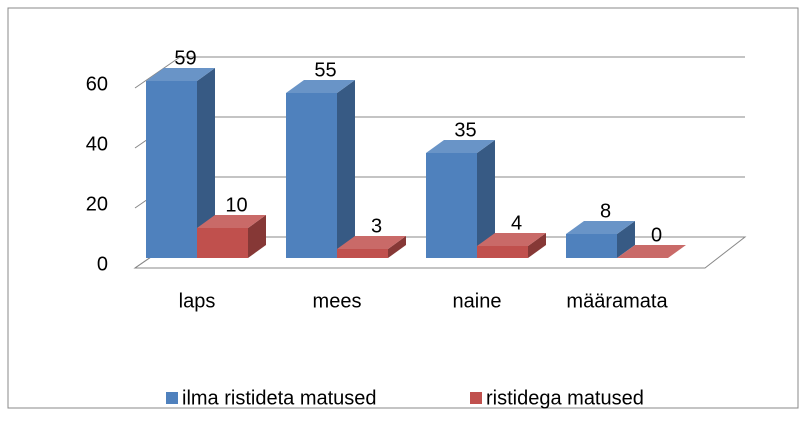 The image size is (808, 423). What do you see at coordinates (656, 235) in the screenshot?
I see `data-label: 0` at bounding box center [656, 235].